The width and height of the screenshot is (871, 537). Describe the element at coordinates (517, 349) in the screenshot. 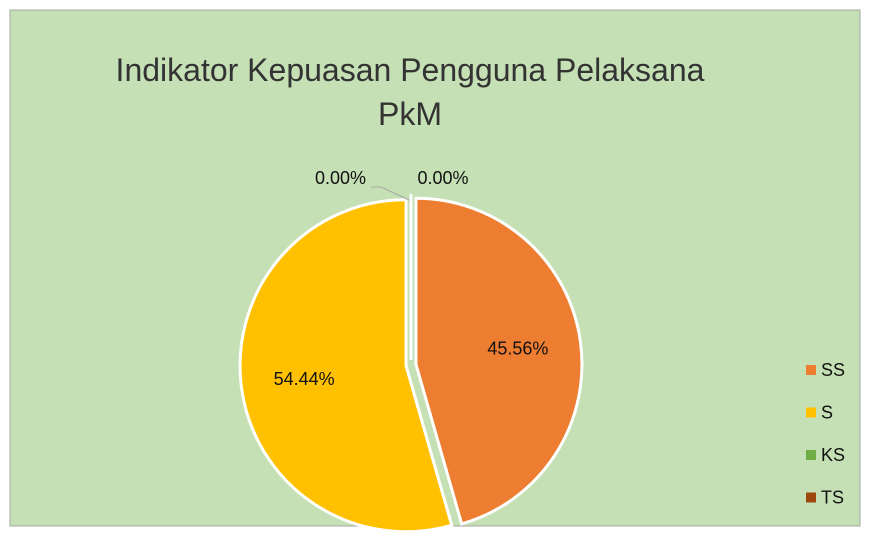

I see `data-label: 45.56%` at that location.